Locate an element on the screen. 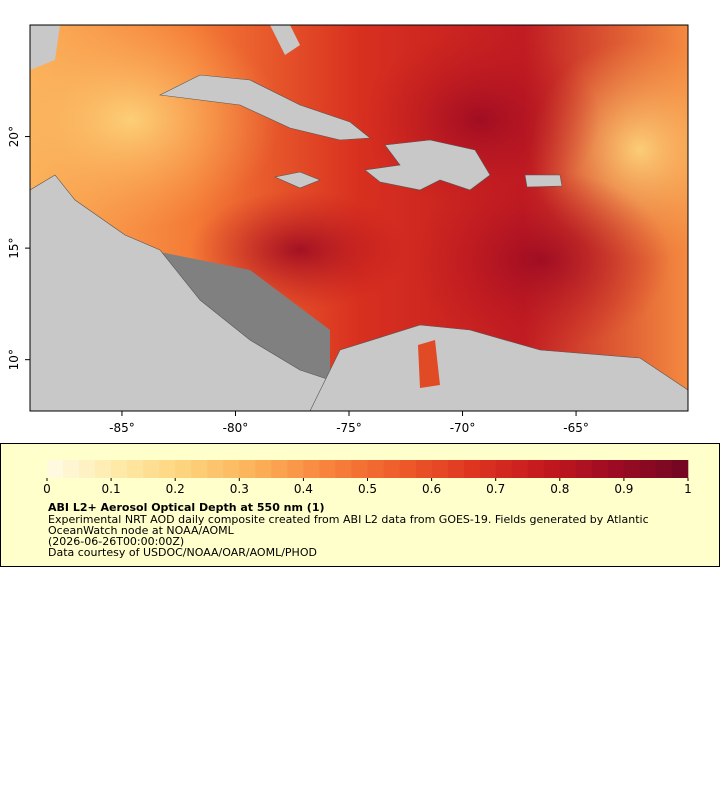 This screenshot has height=804, width=720. colorbar-tick-label: 1 is located at coordinates (688, 489).